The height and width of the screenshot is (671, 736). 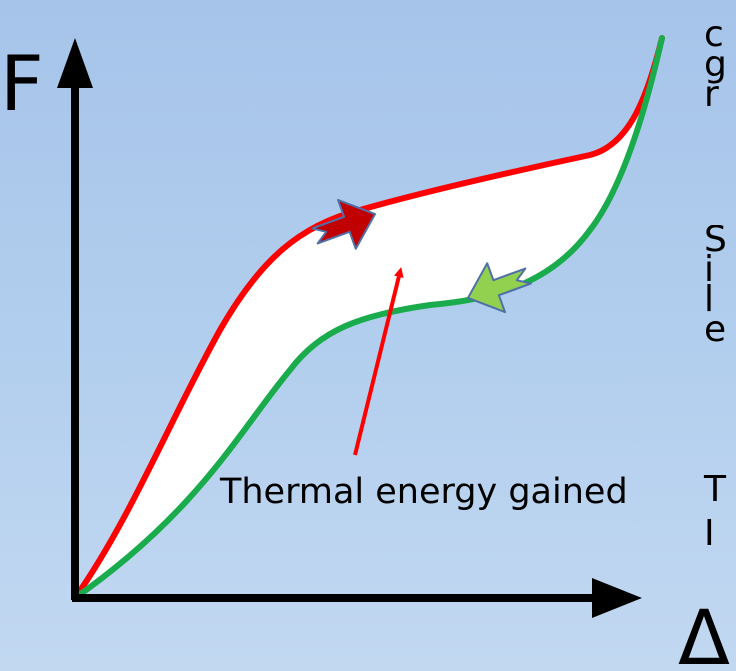 I want to click on pointer-arrow, so click(x=378, y=361).